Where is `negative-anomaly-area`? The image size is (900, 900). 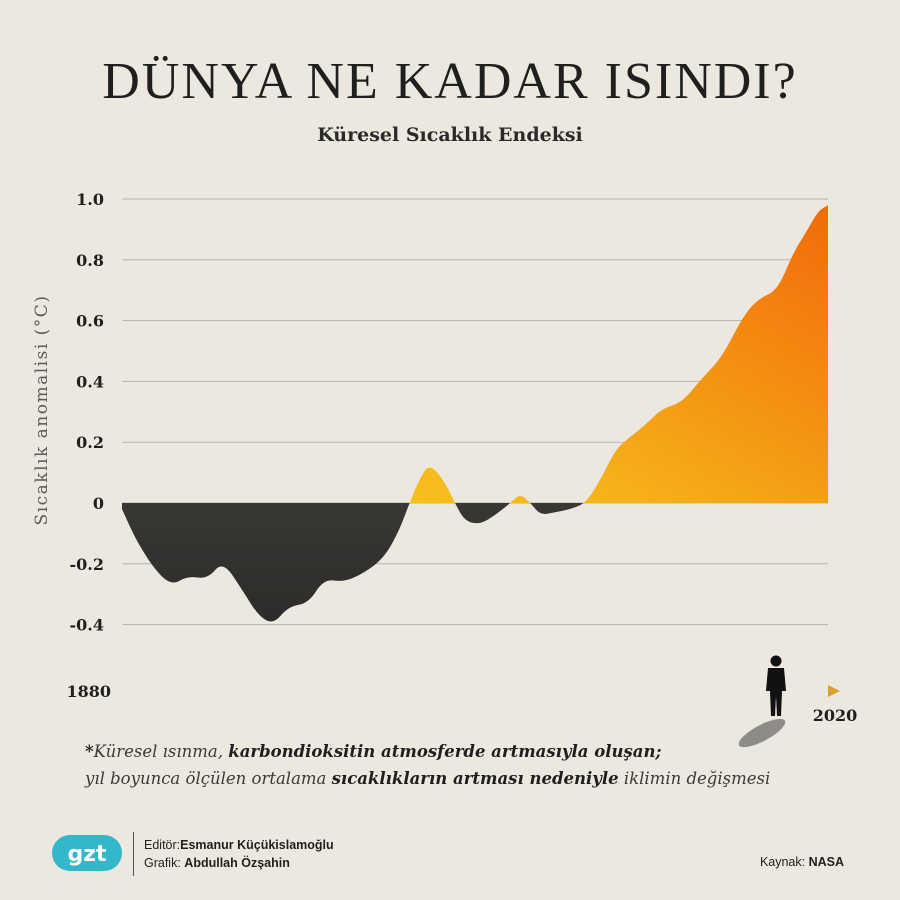
negative-anomaly-area is located at coordinates (475, 562).